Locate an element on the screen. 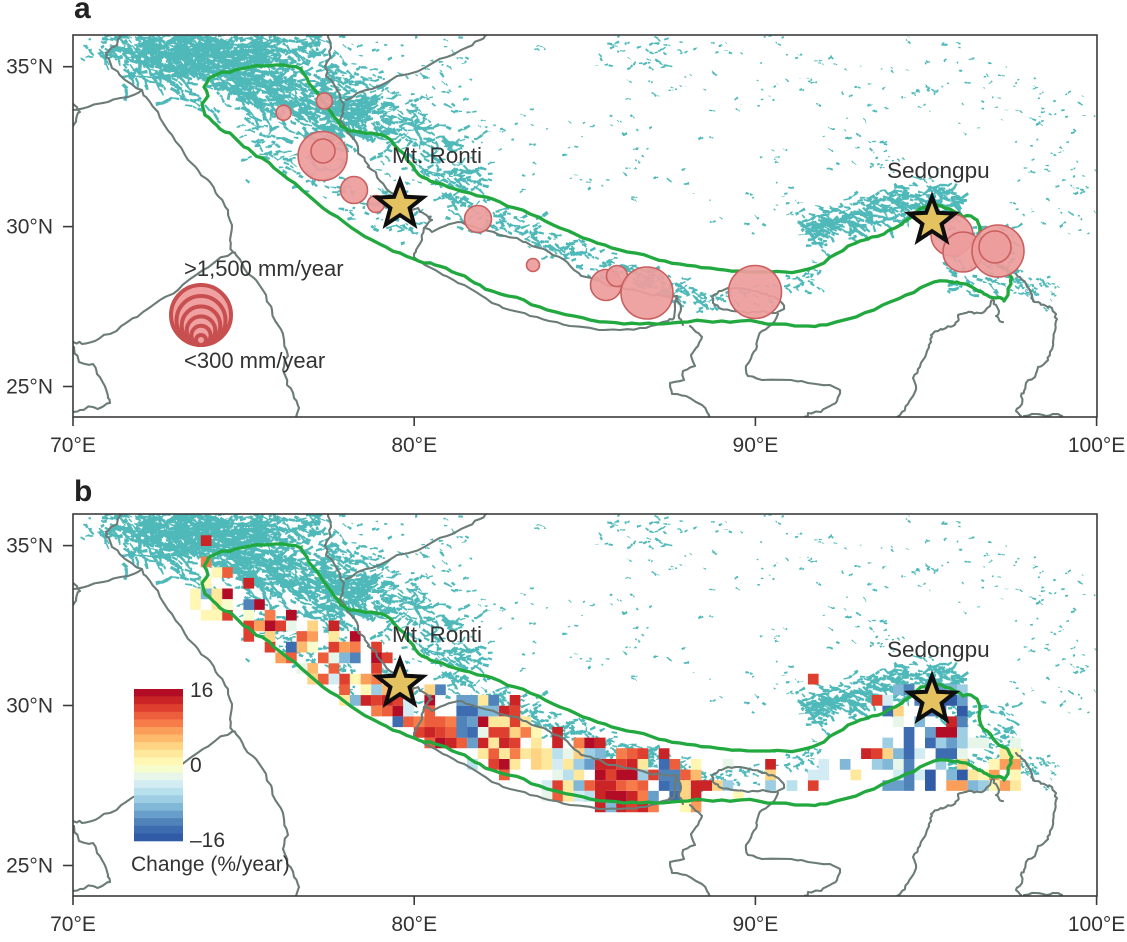  svg-text: <300 mm/year is located at coordinates (254, 360).